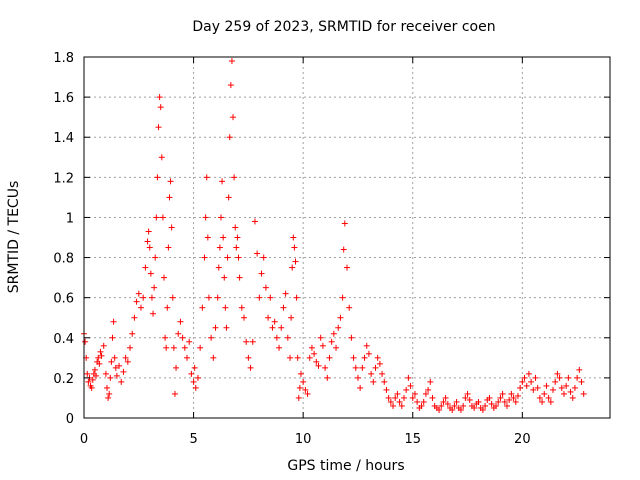 This screenshot has height=480, width=640. Describe the element at coordinates (14, 237) in the screenshot. I see `y-axis-label: SRMTID / TECUs` at that location.